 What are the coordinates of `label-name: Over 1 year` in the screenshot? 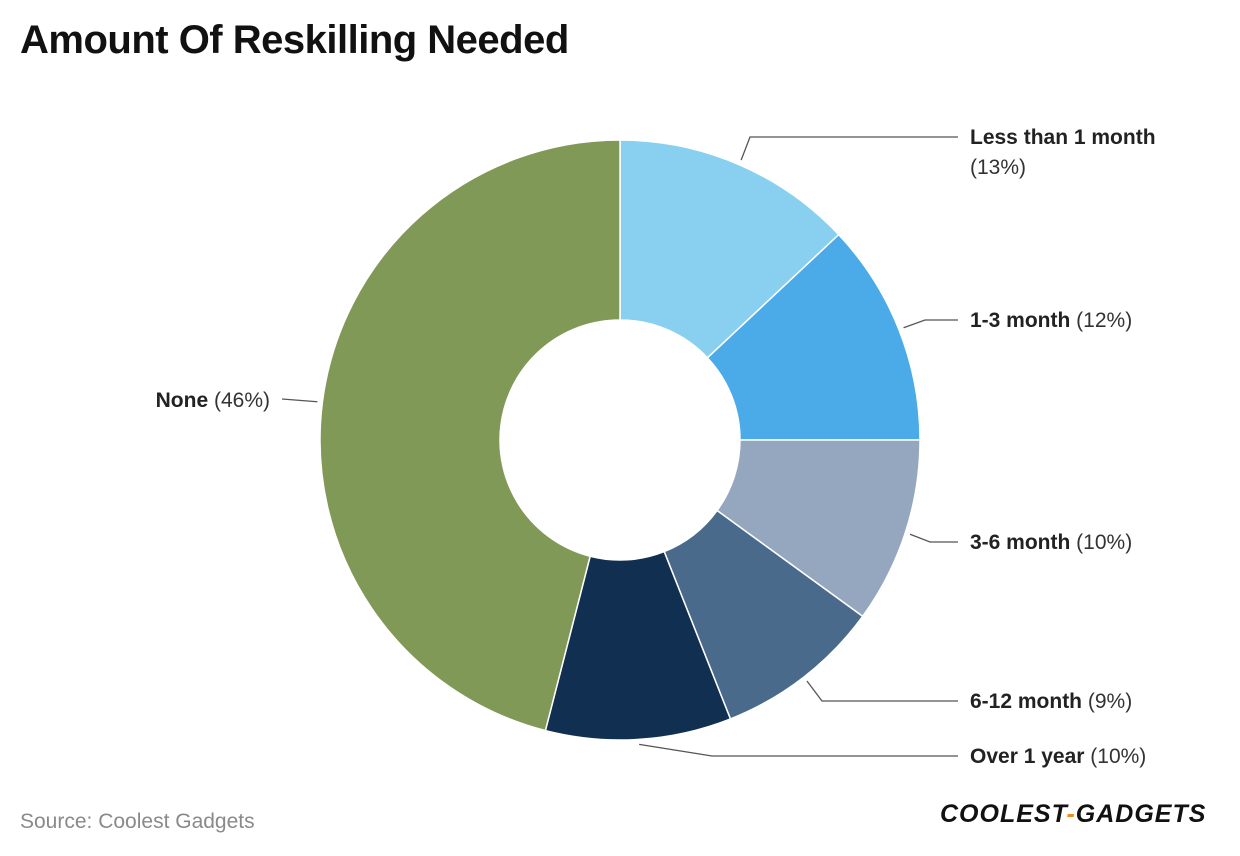 It's located at (1027, 756).